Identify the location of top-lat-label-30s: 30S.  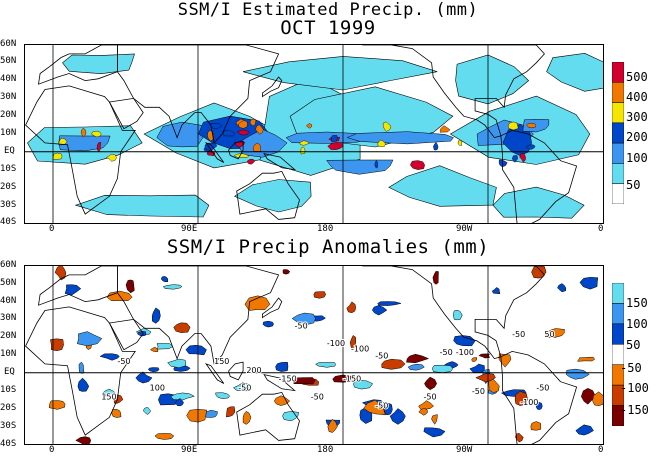
(8, 205).